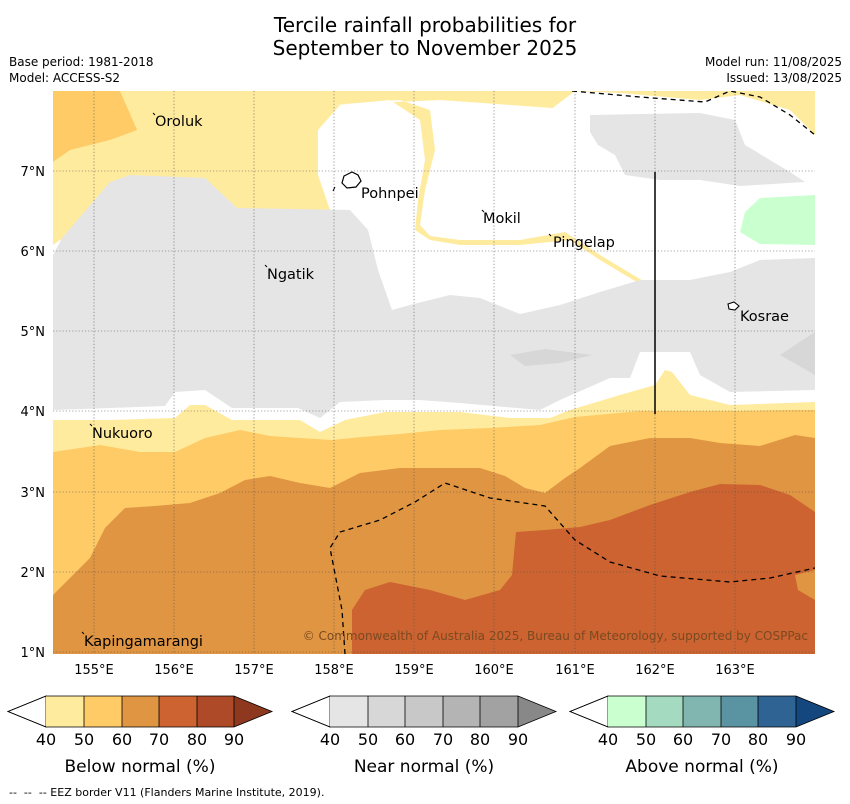 Image resolution: width=850 pixels, height=804 pixels. I want to click on lat-tick-5: 5°N, so click(33, 332).